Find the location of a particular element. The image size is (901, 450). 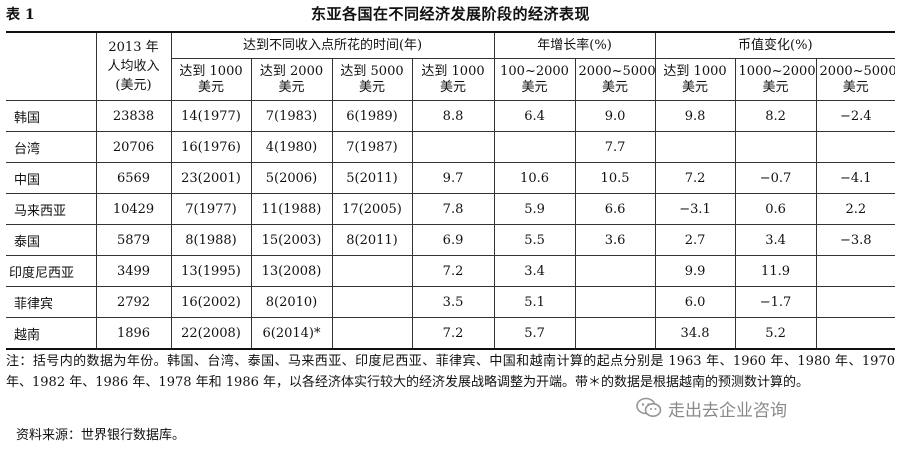

cell-income: 2792 is located at coordinates (133, 302).